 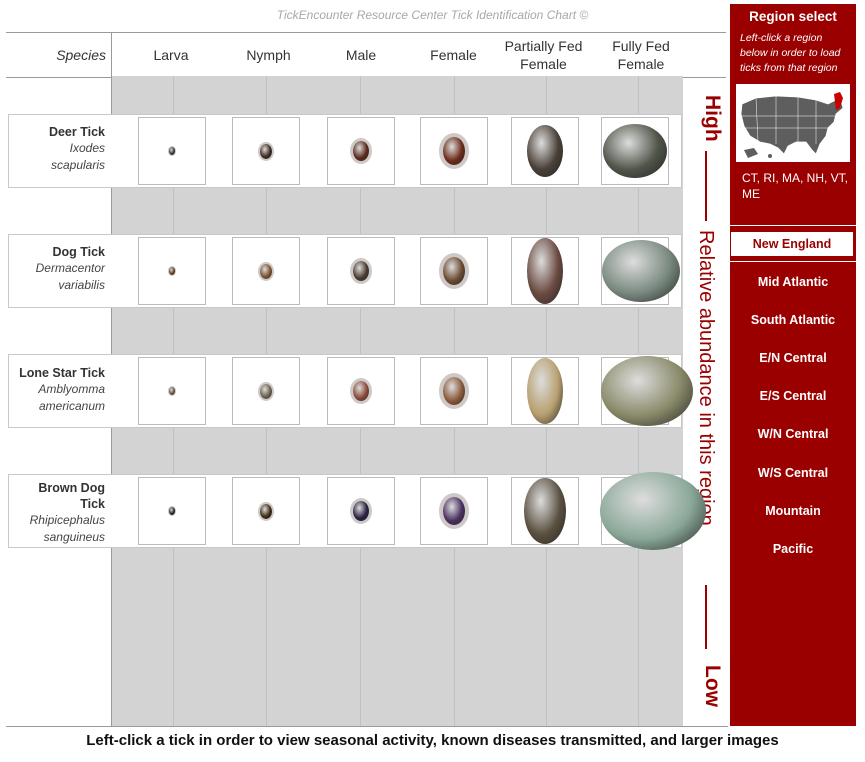 What do you see at coordinates (172, 391) in the screenshot?
I see `lone-star-tick-larva-tick-image` at bounding box center [172, 391].